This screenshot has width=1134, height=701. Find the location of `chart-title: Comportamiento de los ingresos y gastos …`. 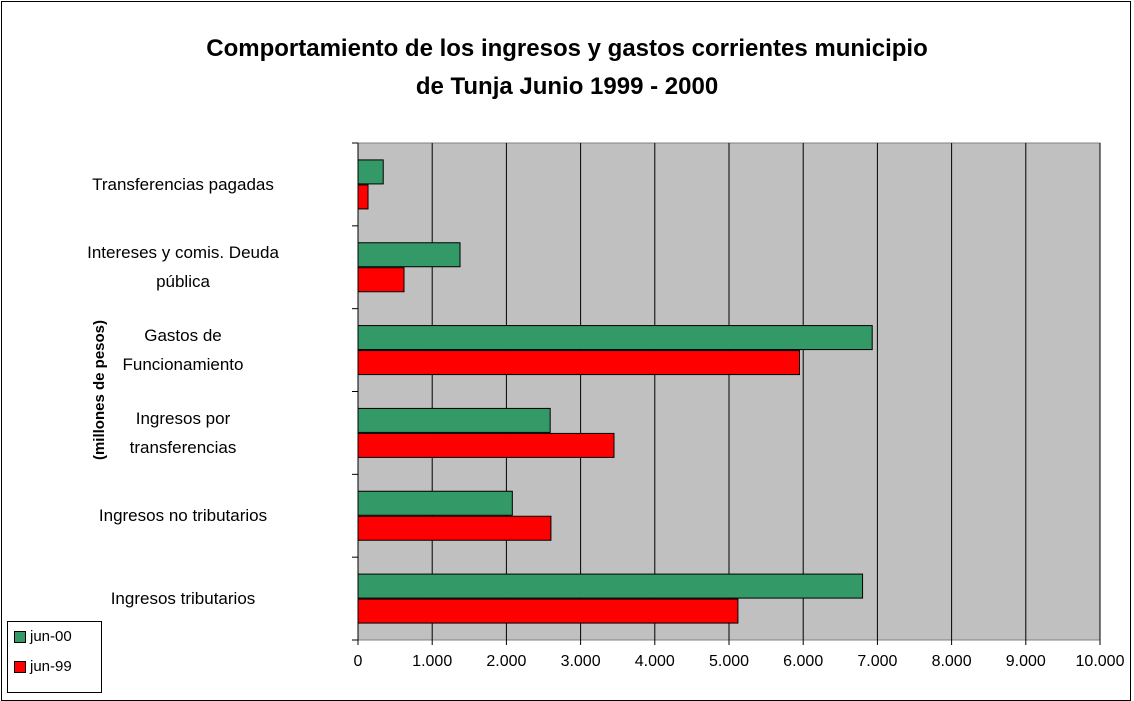

chart-title: Comportamiento de los ingresos y gastos … is located at coordinates (567, 67).